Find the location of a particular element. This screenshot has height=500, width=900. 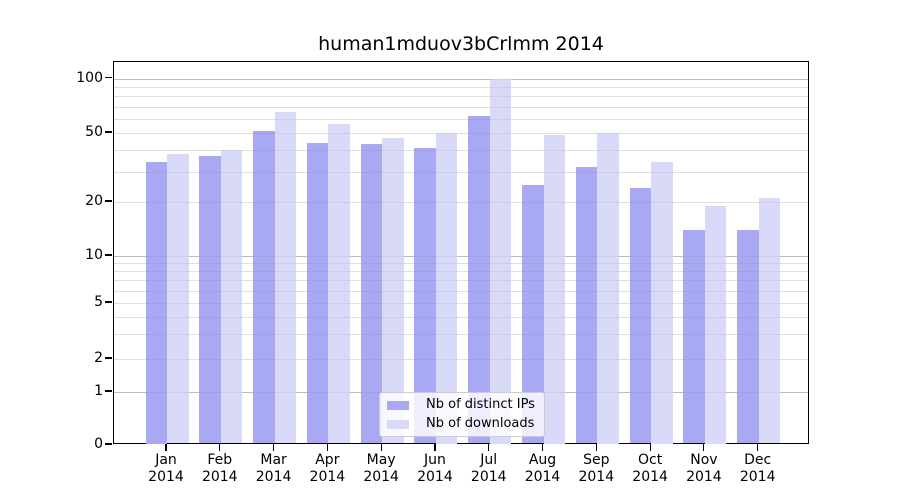

bar-nb-of-downloads-mar is located at coordinates (285, 278).